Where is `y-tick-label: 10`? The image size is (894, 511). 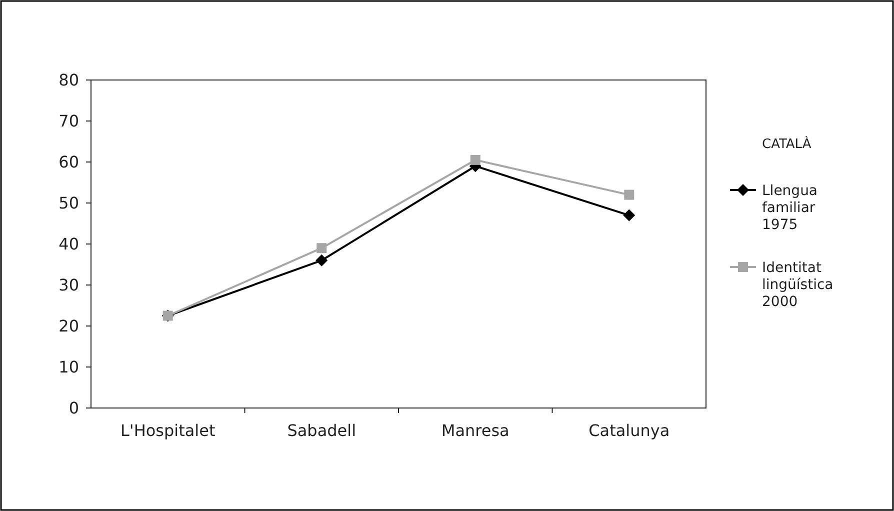
y-tick-label: 10 is located at coordinates (68, 367).